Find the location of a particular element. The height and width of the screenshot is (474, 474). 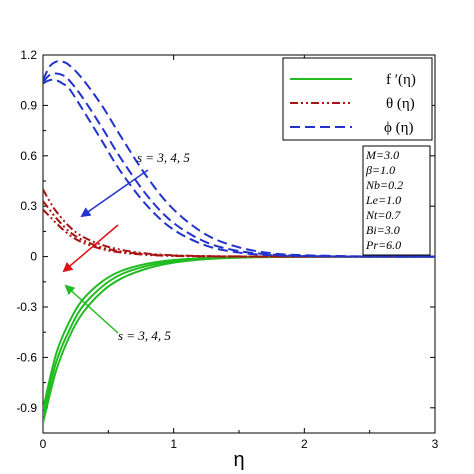

legend-label-phi: ϕ (η) is located at coordinates (398, 128).